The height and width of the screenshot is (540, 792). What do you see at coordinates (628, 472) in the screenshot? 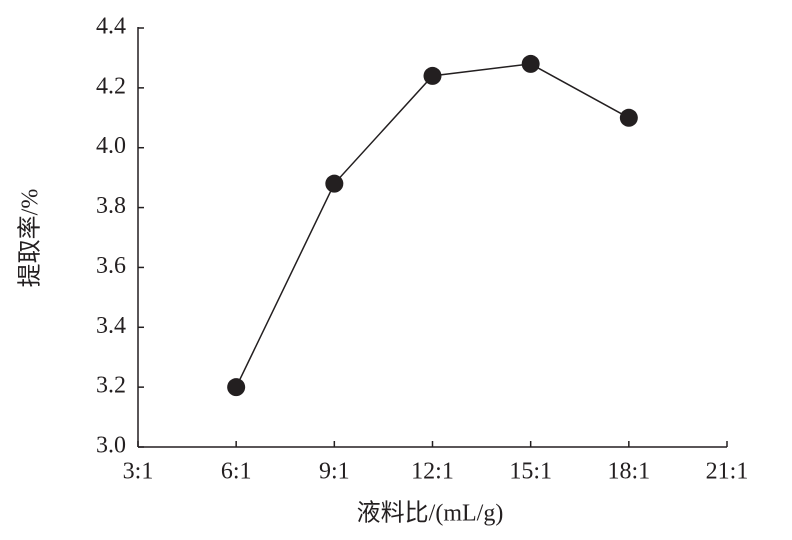
I see `x-tick-label: 18:1` at bounding box center [628, 472].